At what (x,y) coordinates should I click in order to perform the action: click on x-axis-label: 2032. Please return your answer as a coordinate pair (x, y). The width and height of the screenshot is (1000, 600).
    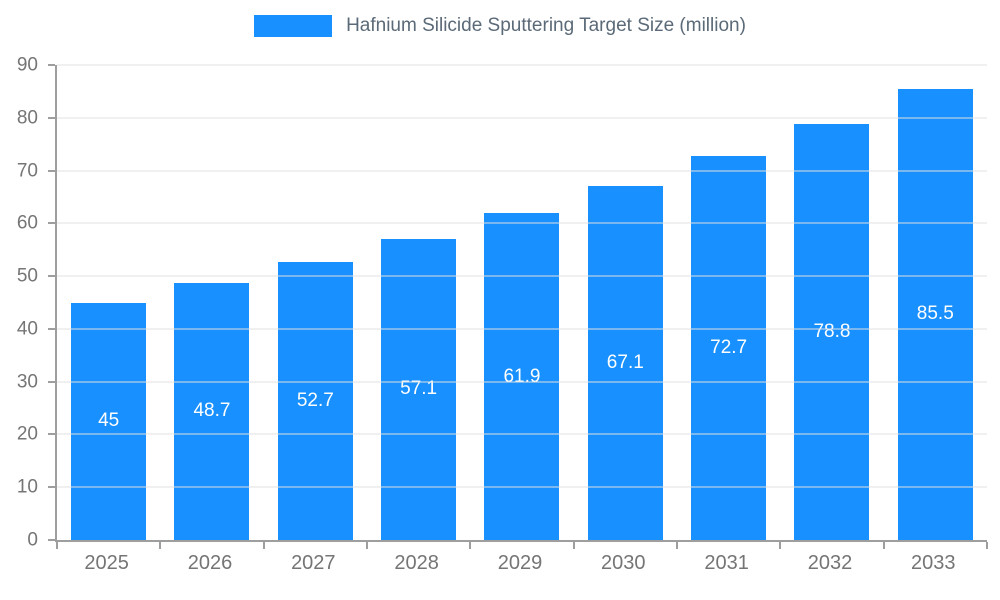
    Looking at the image, I should click on (830, 563).